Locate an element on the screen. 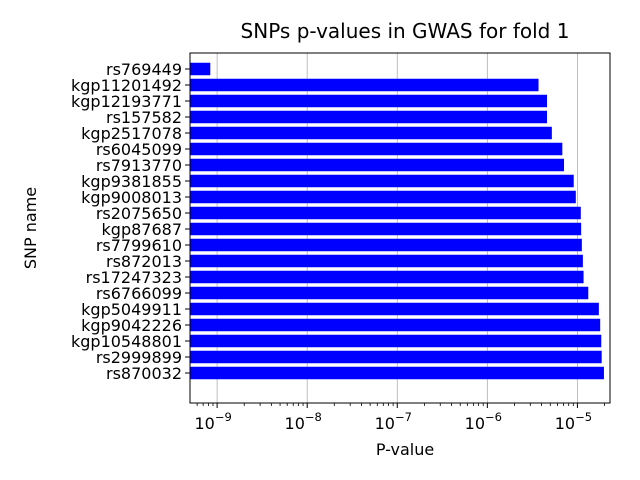  x-tick-label: 10⁻⁷ is located at coordinates (393, 421).